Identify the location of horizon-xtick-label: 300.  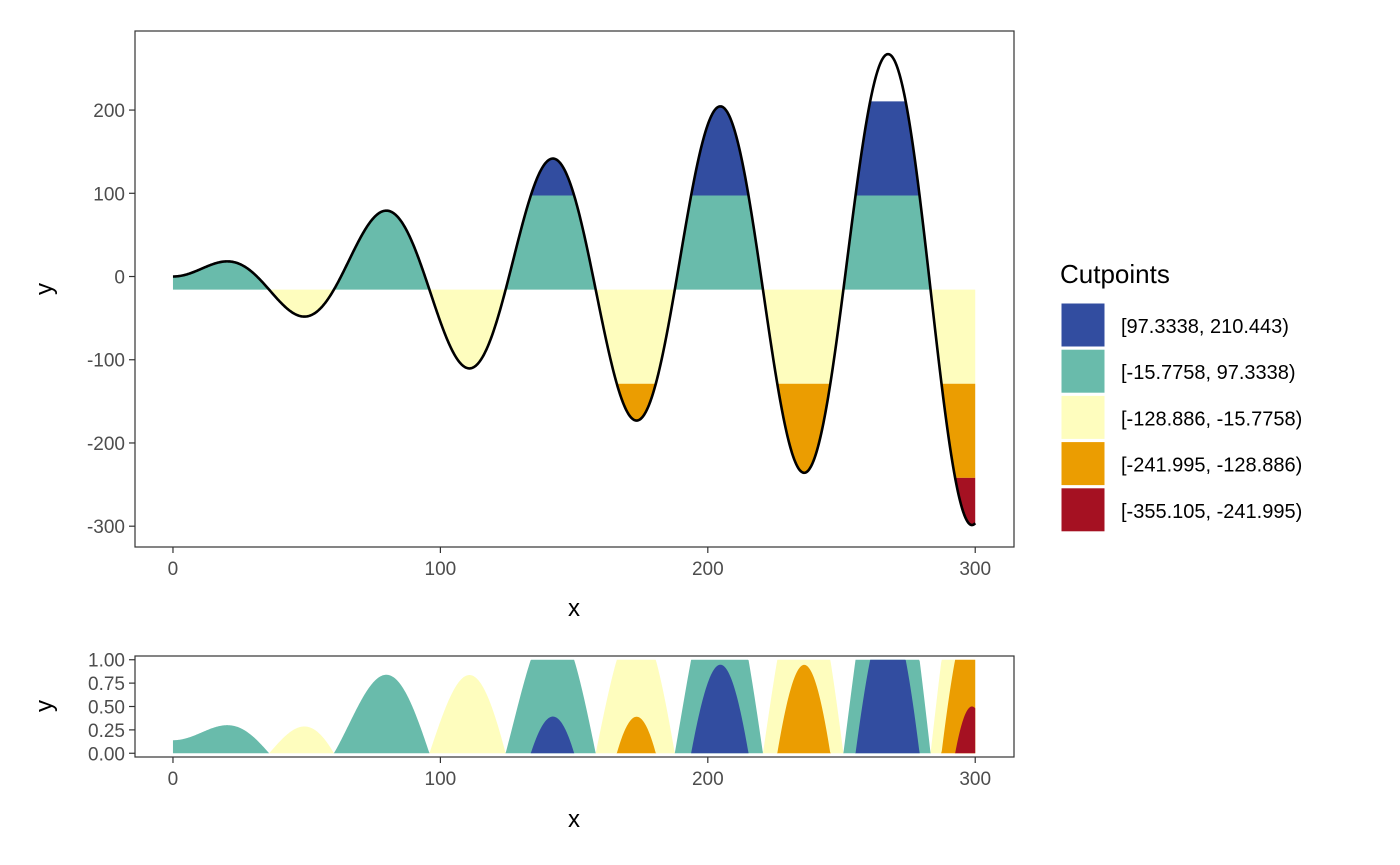
(975, 779).